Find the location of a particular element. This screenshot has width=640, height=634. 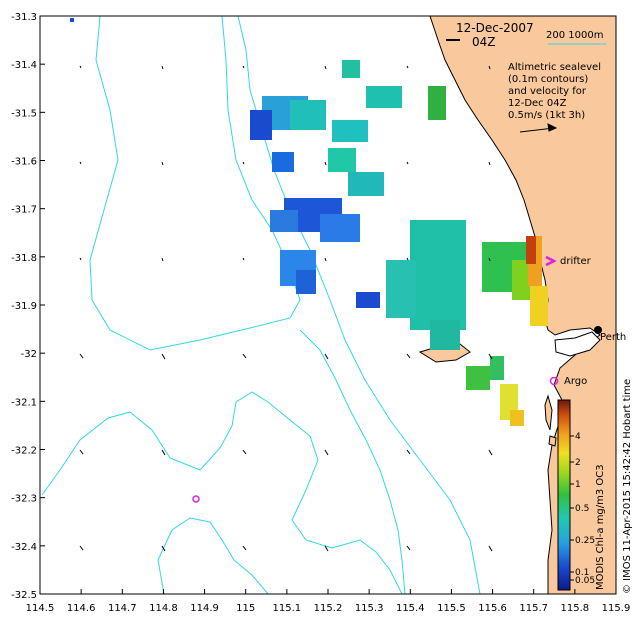

caption-line-2: (0.1m contours) is located at coordinates (548, 79).